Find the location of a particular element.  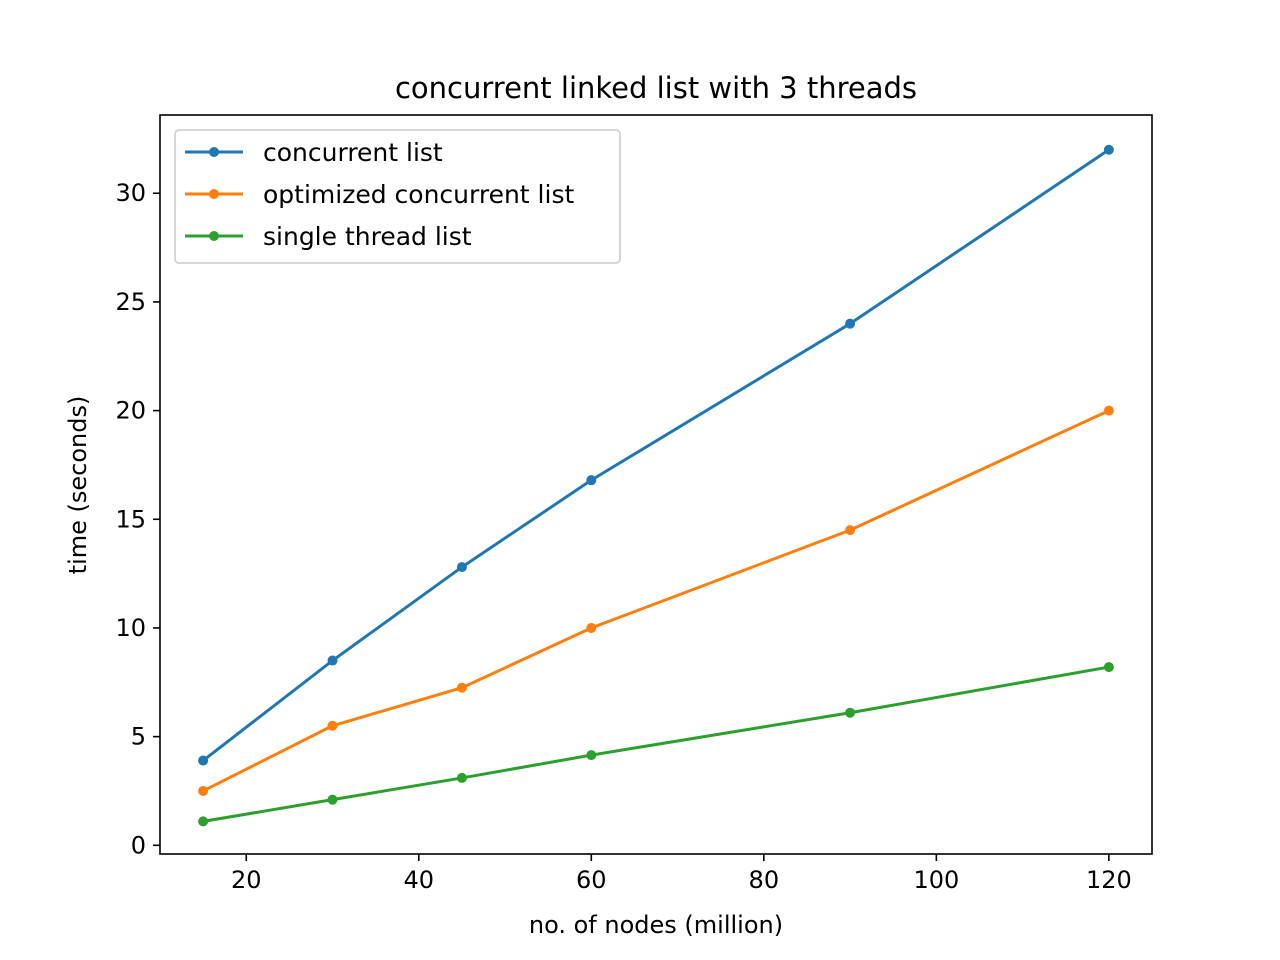

y-tick-label: 0 is located at coordinates (138, 845).